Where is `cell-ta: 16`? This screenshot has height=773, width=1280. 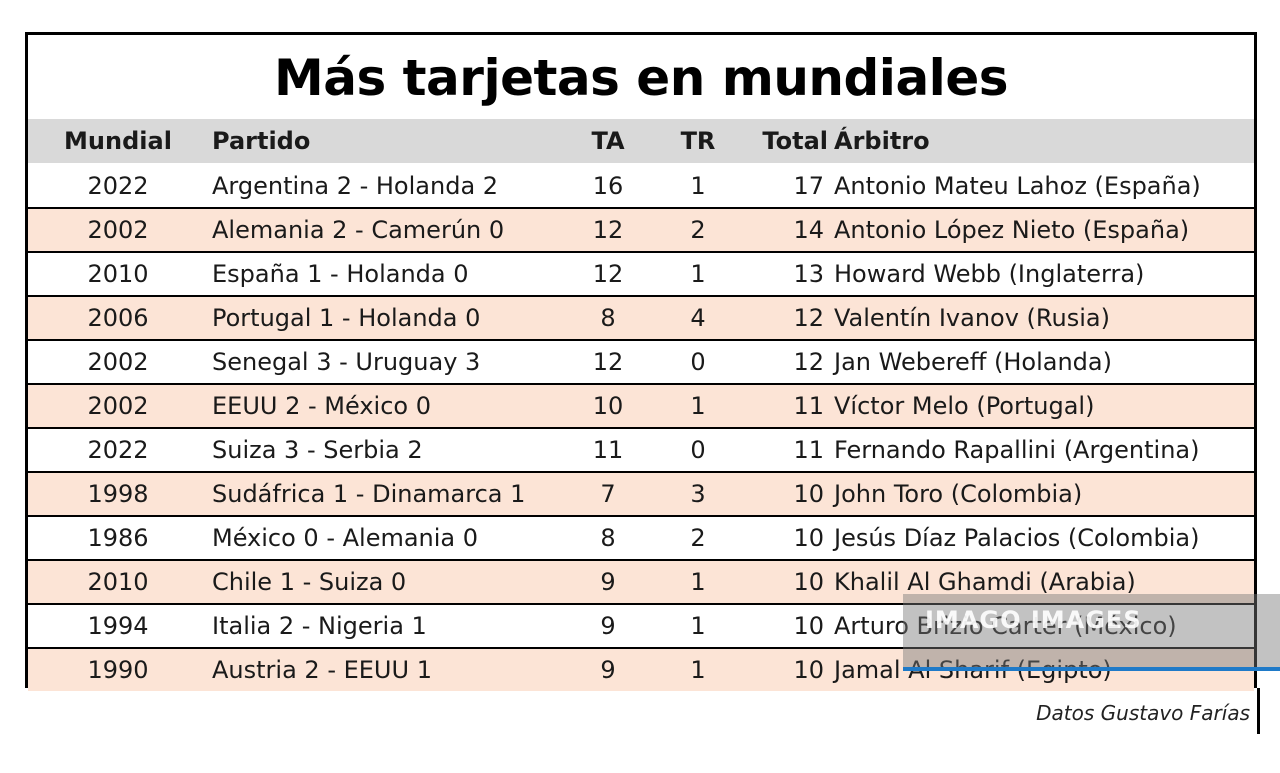 cell-ta: 16 is located at coordinates (608, 185).